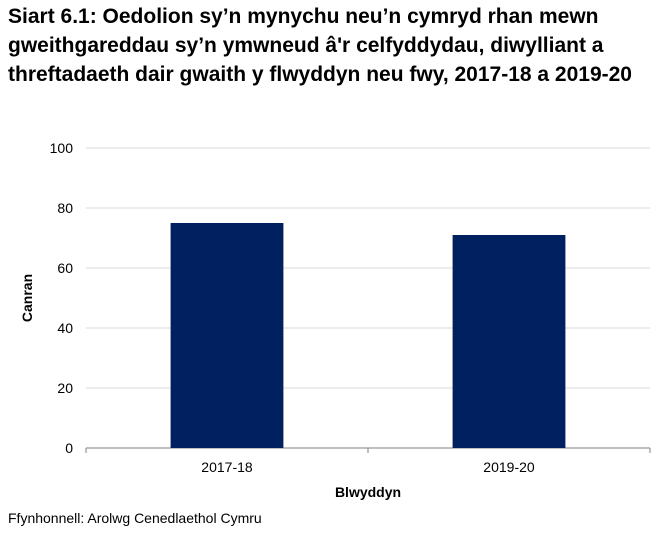 The width and height of the screenshot is (665, 534). What do you see at coordinates (69, 448) in the screenshot?
I see `y-tick-label: 0` at bounding box center [69, 448].